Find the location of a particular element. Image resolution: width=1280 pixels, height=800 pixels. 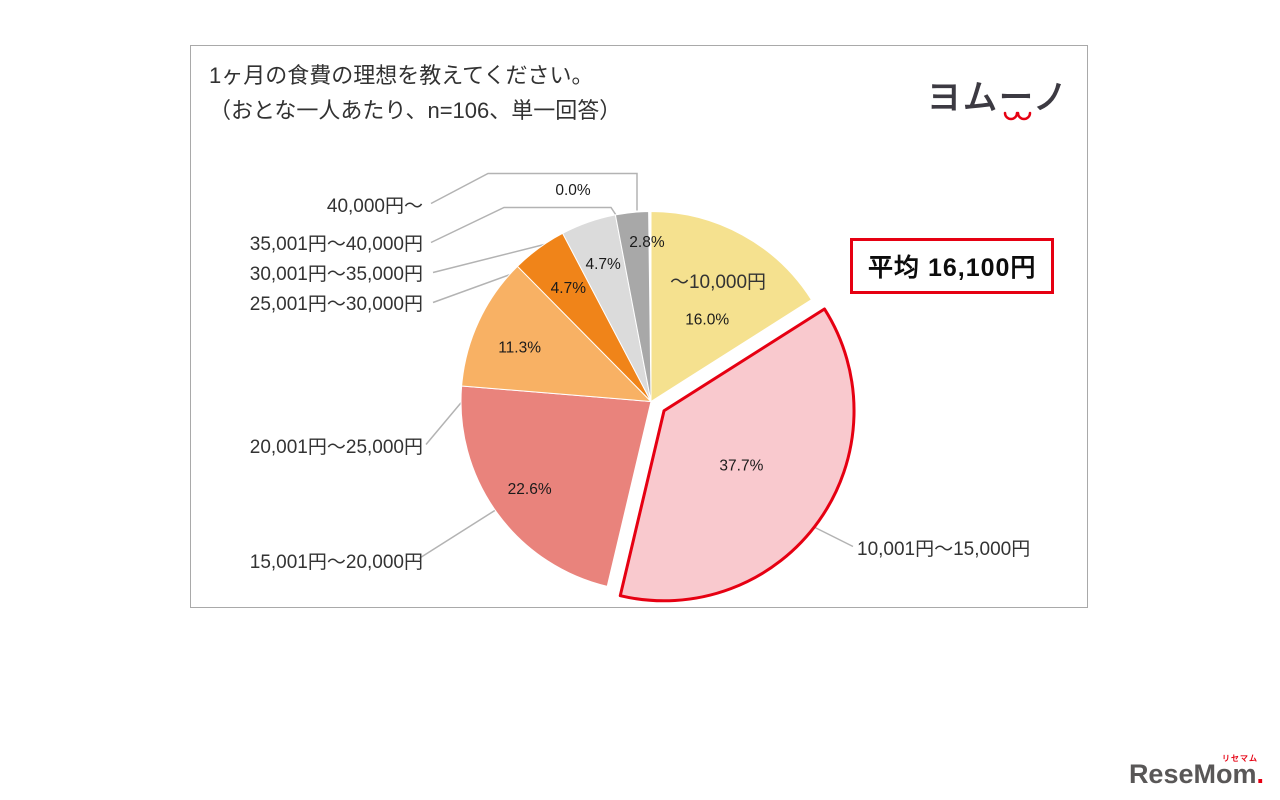

resemom-logo: リセマム ReseMom. is located at coordinates (1196, 772).